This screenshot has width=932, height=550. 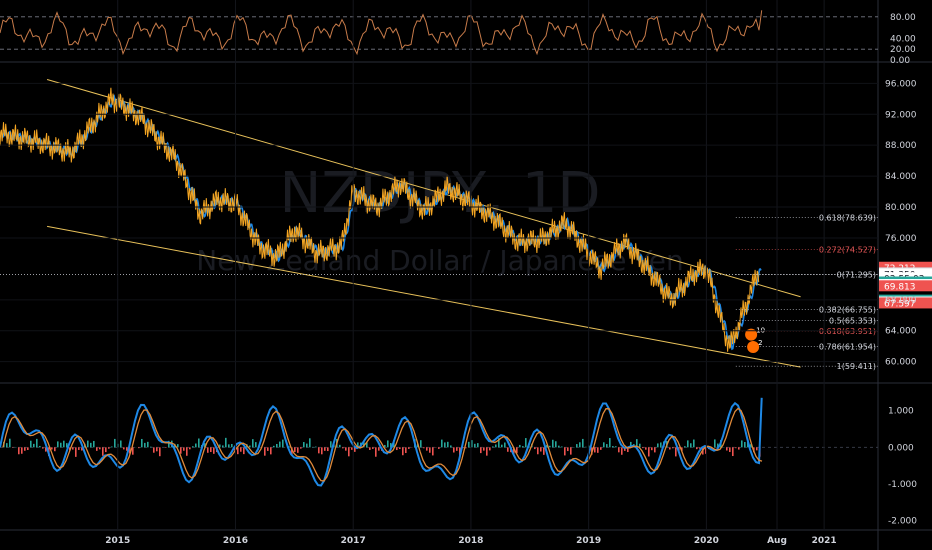 I want to click on macd-tick-label: -2.000, so click(x=902, y=522).